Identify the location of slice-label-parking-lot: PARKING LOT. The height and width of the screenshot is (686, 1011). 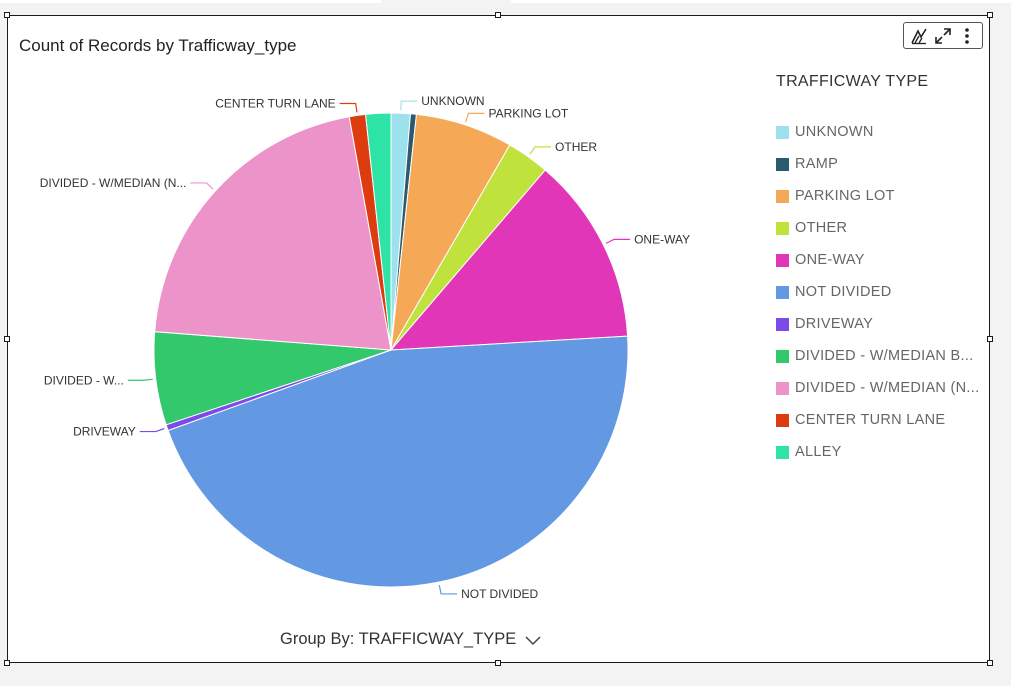
(528, 113).